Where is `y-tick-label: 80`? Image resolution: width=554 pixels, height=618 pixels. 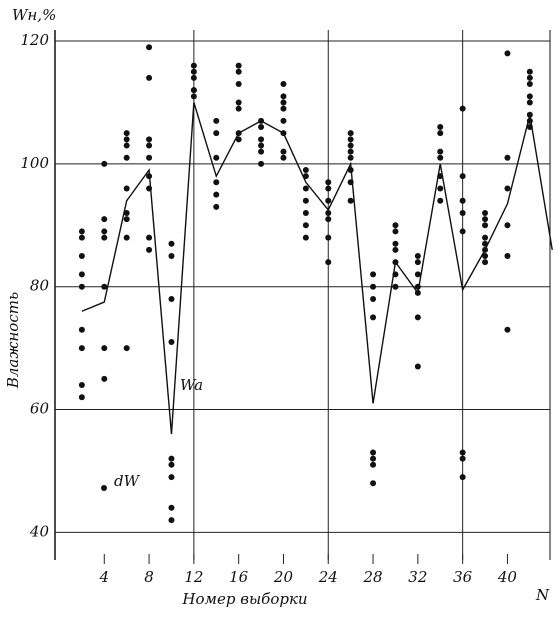 y-tick-label: 80 is located at coordinates (40, 286).